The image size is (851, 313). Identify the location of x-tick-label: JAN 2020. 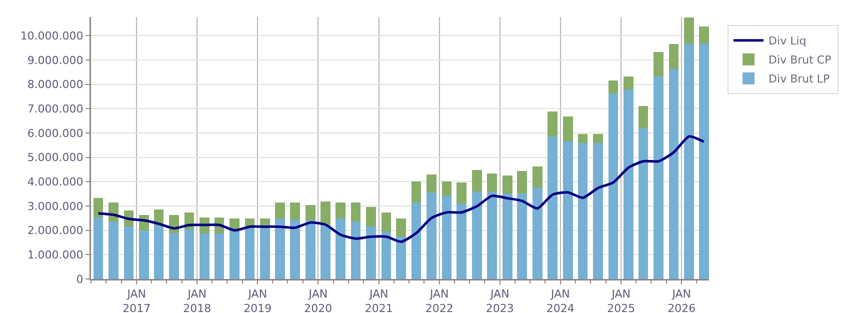
(318, 300).